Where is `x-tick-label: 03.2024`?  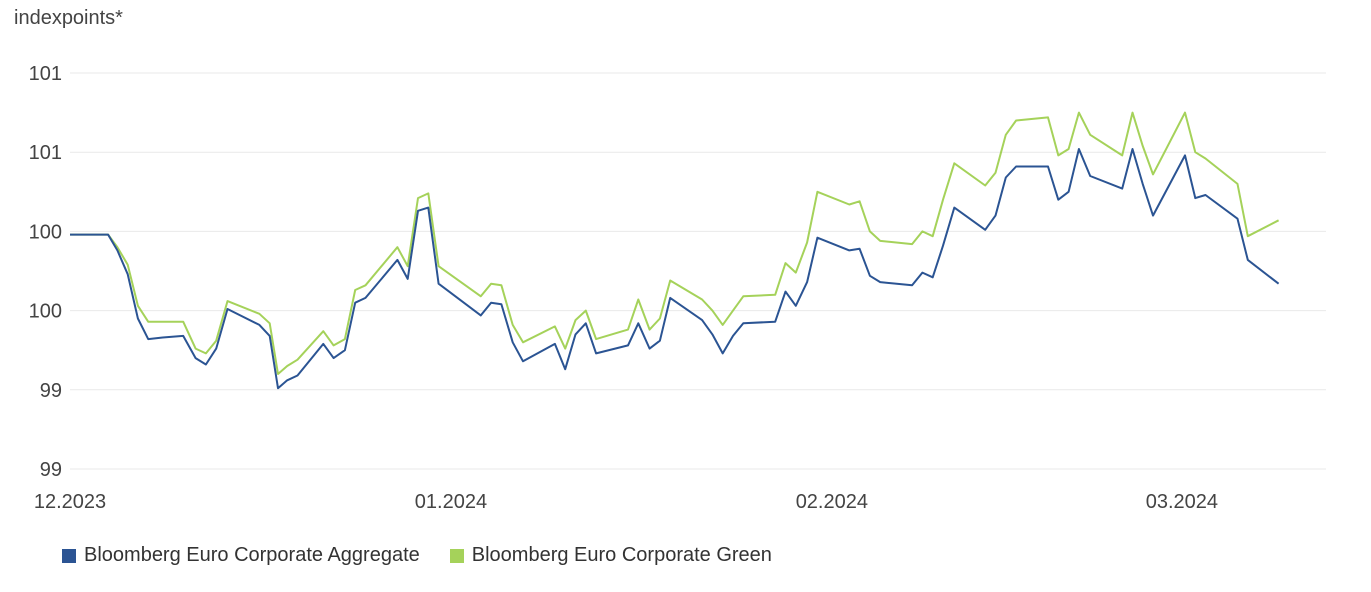
x-tick-label: 03.2024 is located at coordinates (1182, 502).